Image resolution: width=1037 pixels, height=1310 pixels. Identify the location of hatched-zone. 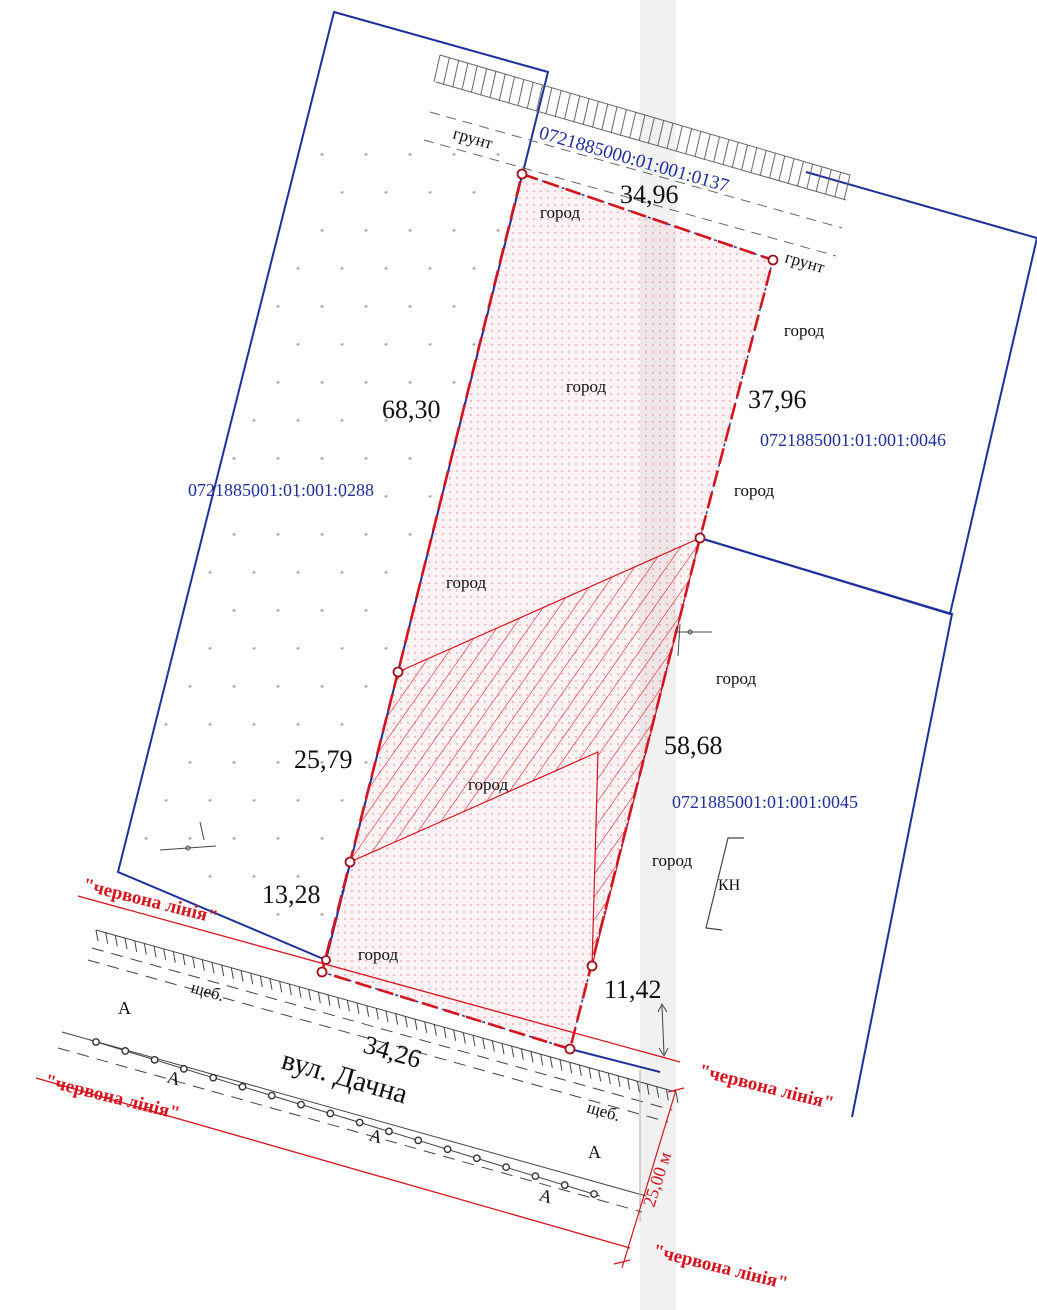
(525, 752).